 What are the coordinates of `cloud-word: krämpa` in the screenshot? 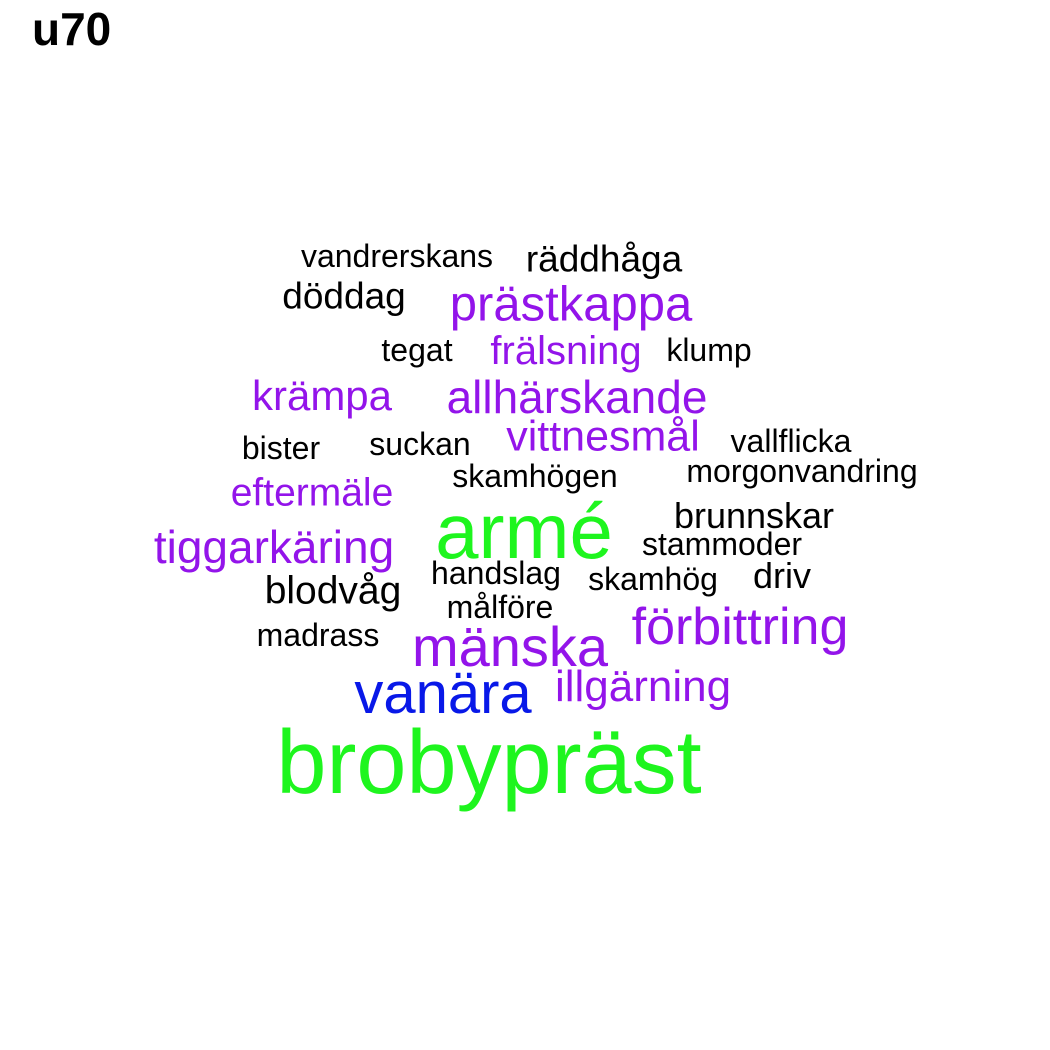 It's located at (322, 395).